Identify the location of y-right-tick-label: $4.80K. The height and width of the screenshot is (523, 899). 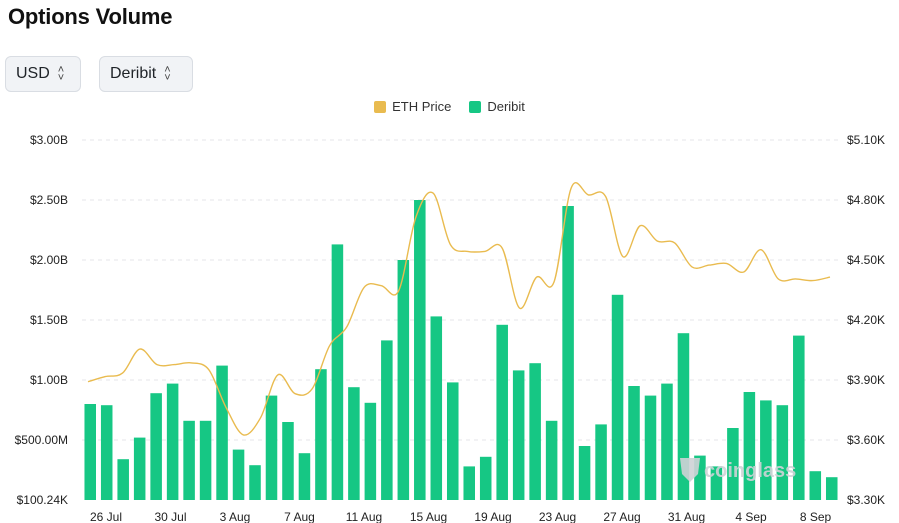
(866, 200).